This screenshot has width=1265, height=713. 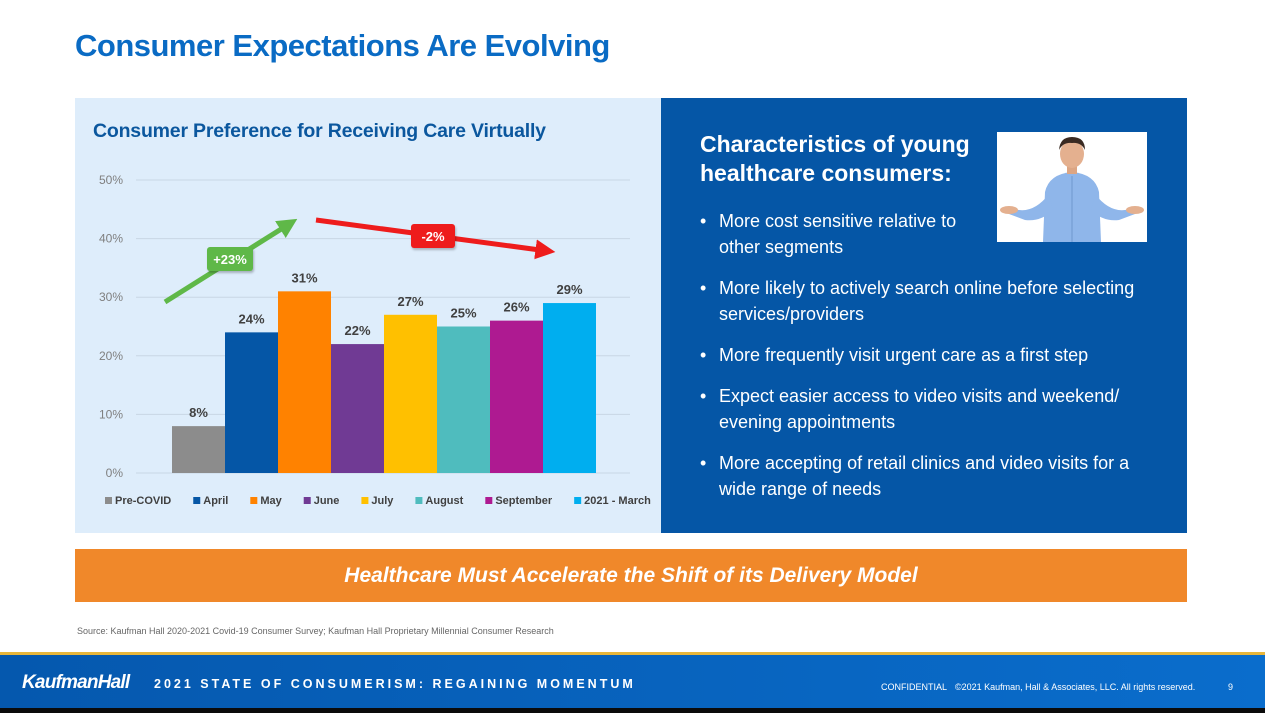 I want to click on data-label: 22%, so click(x=357, y=330).